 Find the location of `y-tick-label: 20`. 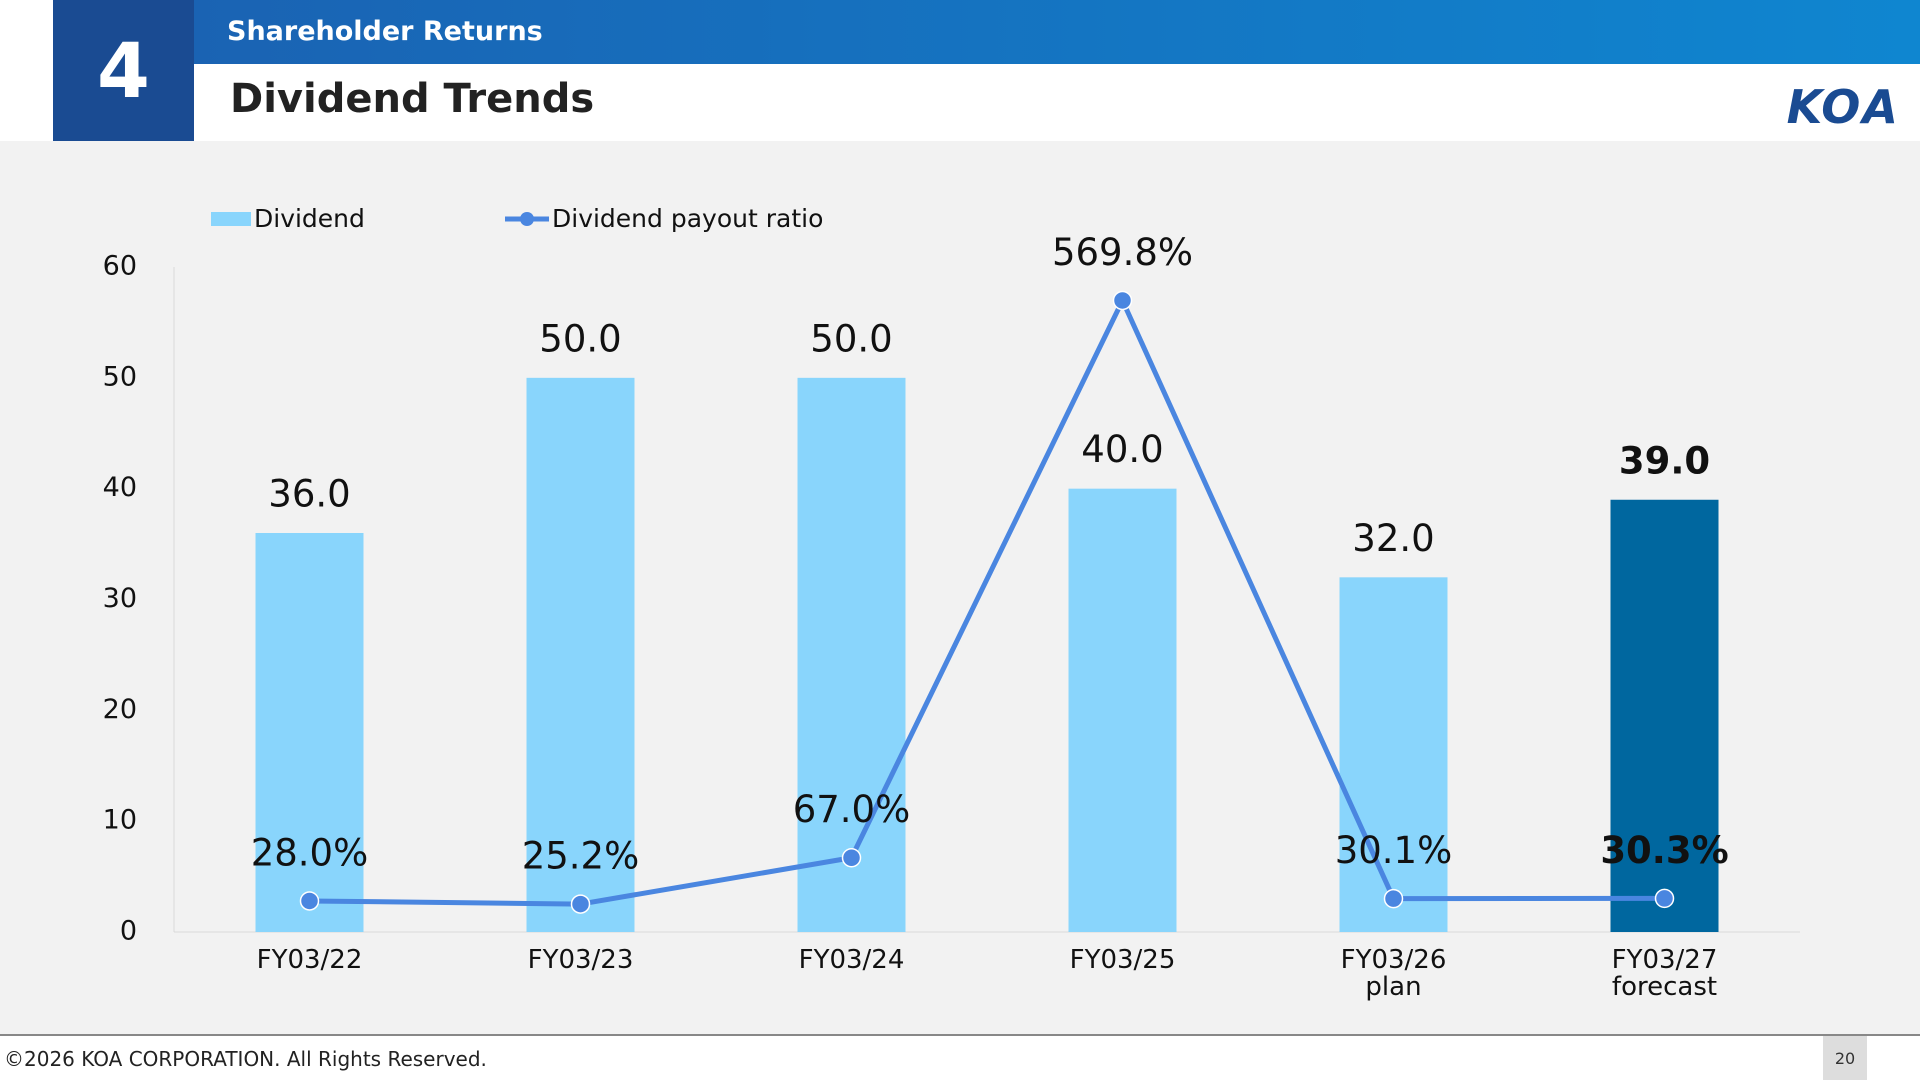

y-tick-label: 20 is located at coordinates (120, 709).